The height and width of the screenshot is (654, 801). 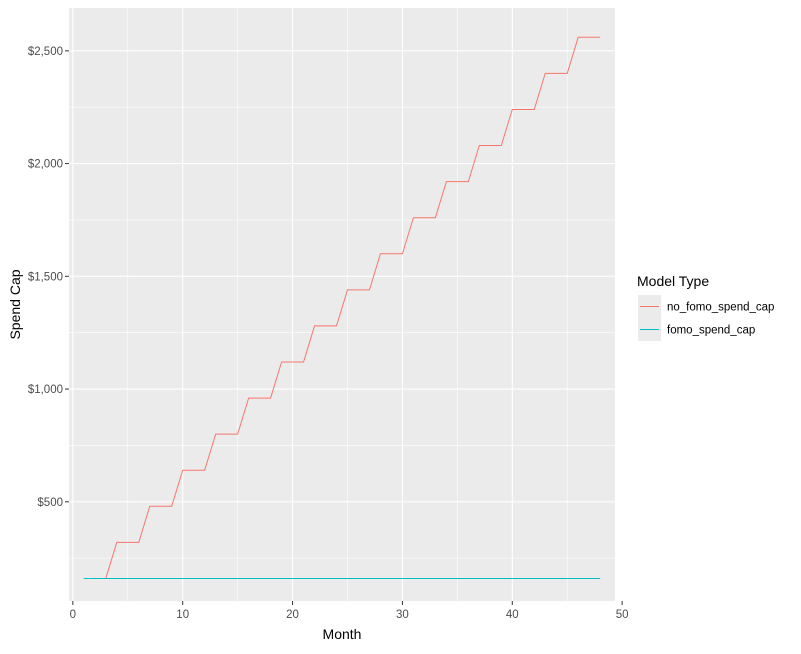 What do you see at coordinates (720, 308) in the screenshot?
I see `legend-label: no_fomo_spend_cap` at bounding box center [720, 308].